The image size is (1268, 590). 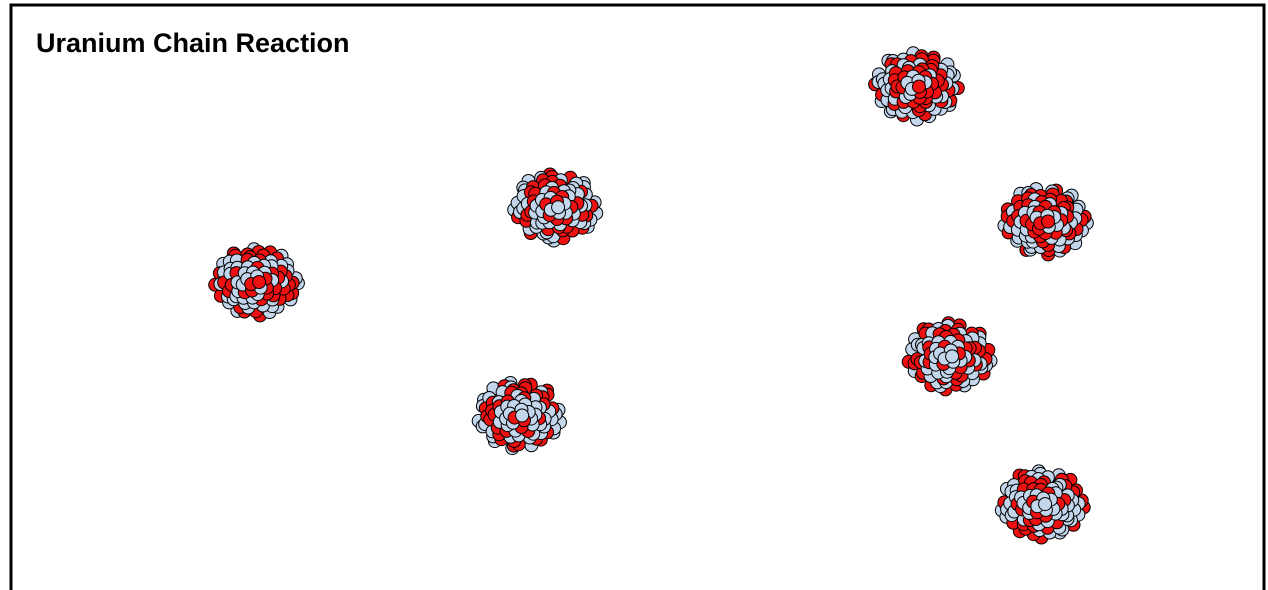 What do you see at coordinates (193, 43) in the screenshot?
I see `title: Uranium Chain Reaction` at bounding box center [193, 43].